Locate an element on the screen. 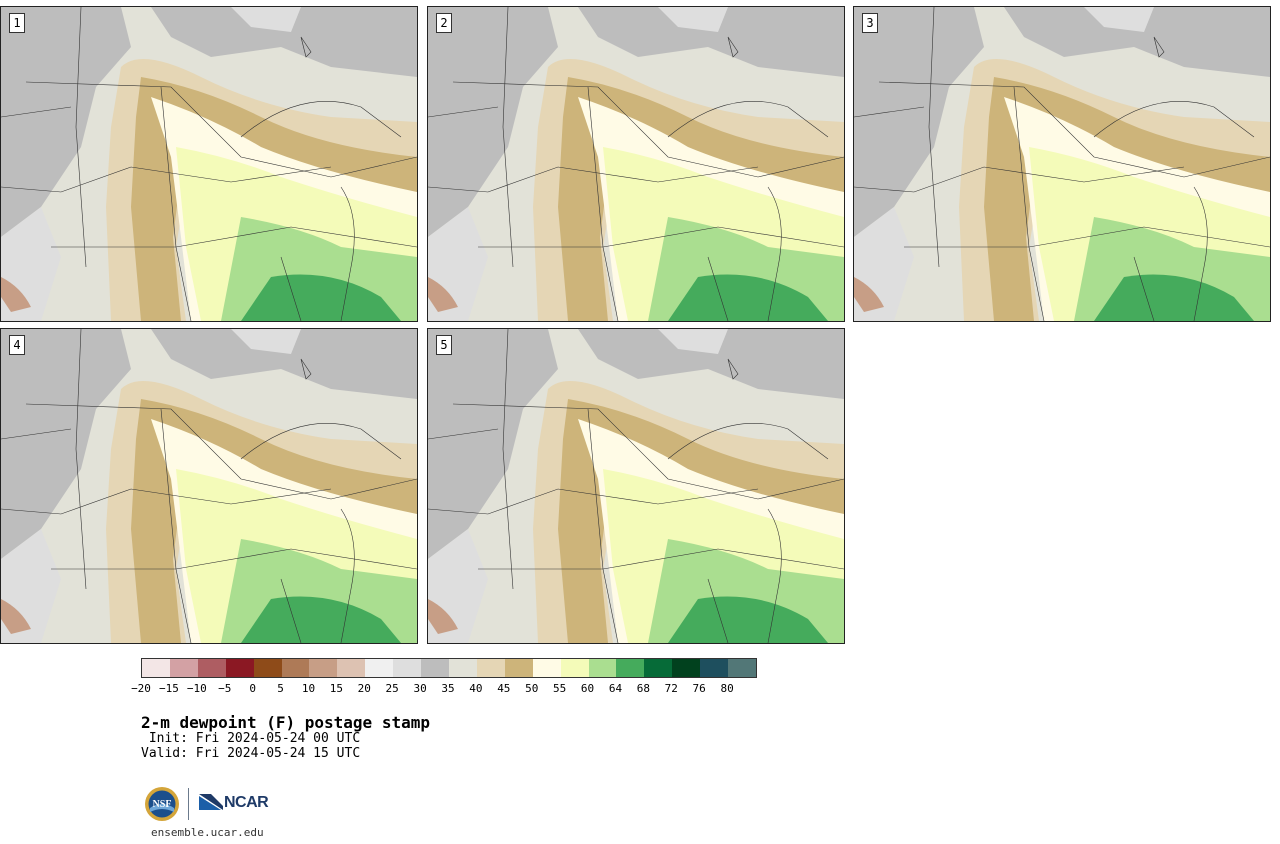 This screenshot has height=844, width=1280. colorbar-tick-label: −20 is located at coordinates (141, 688).